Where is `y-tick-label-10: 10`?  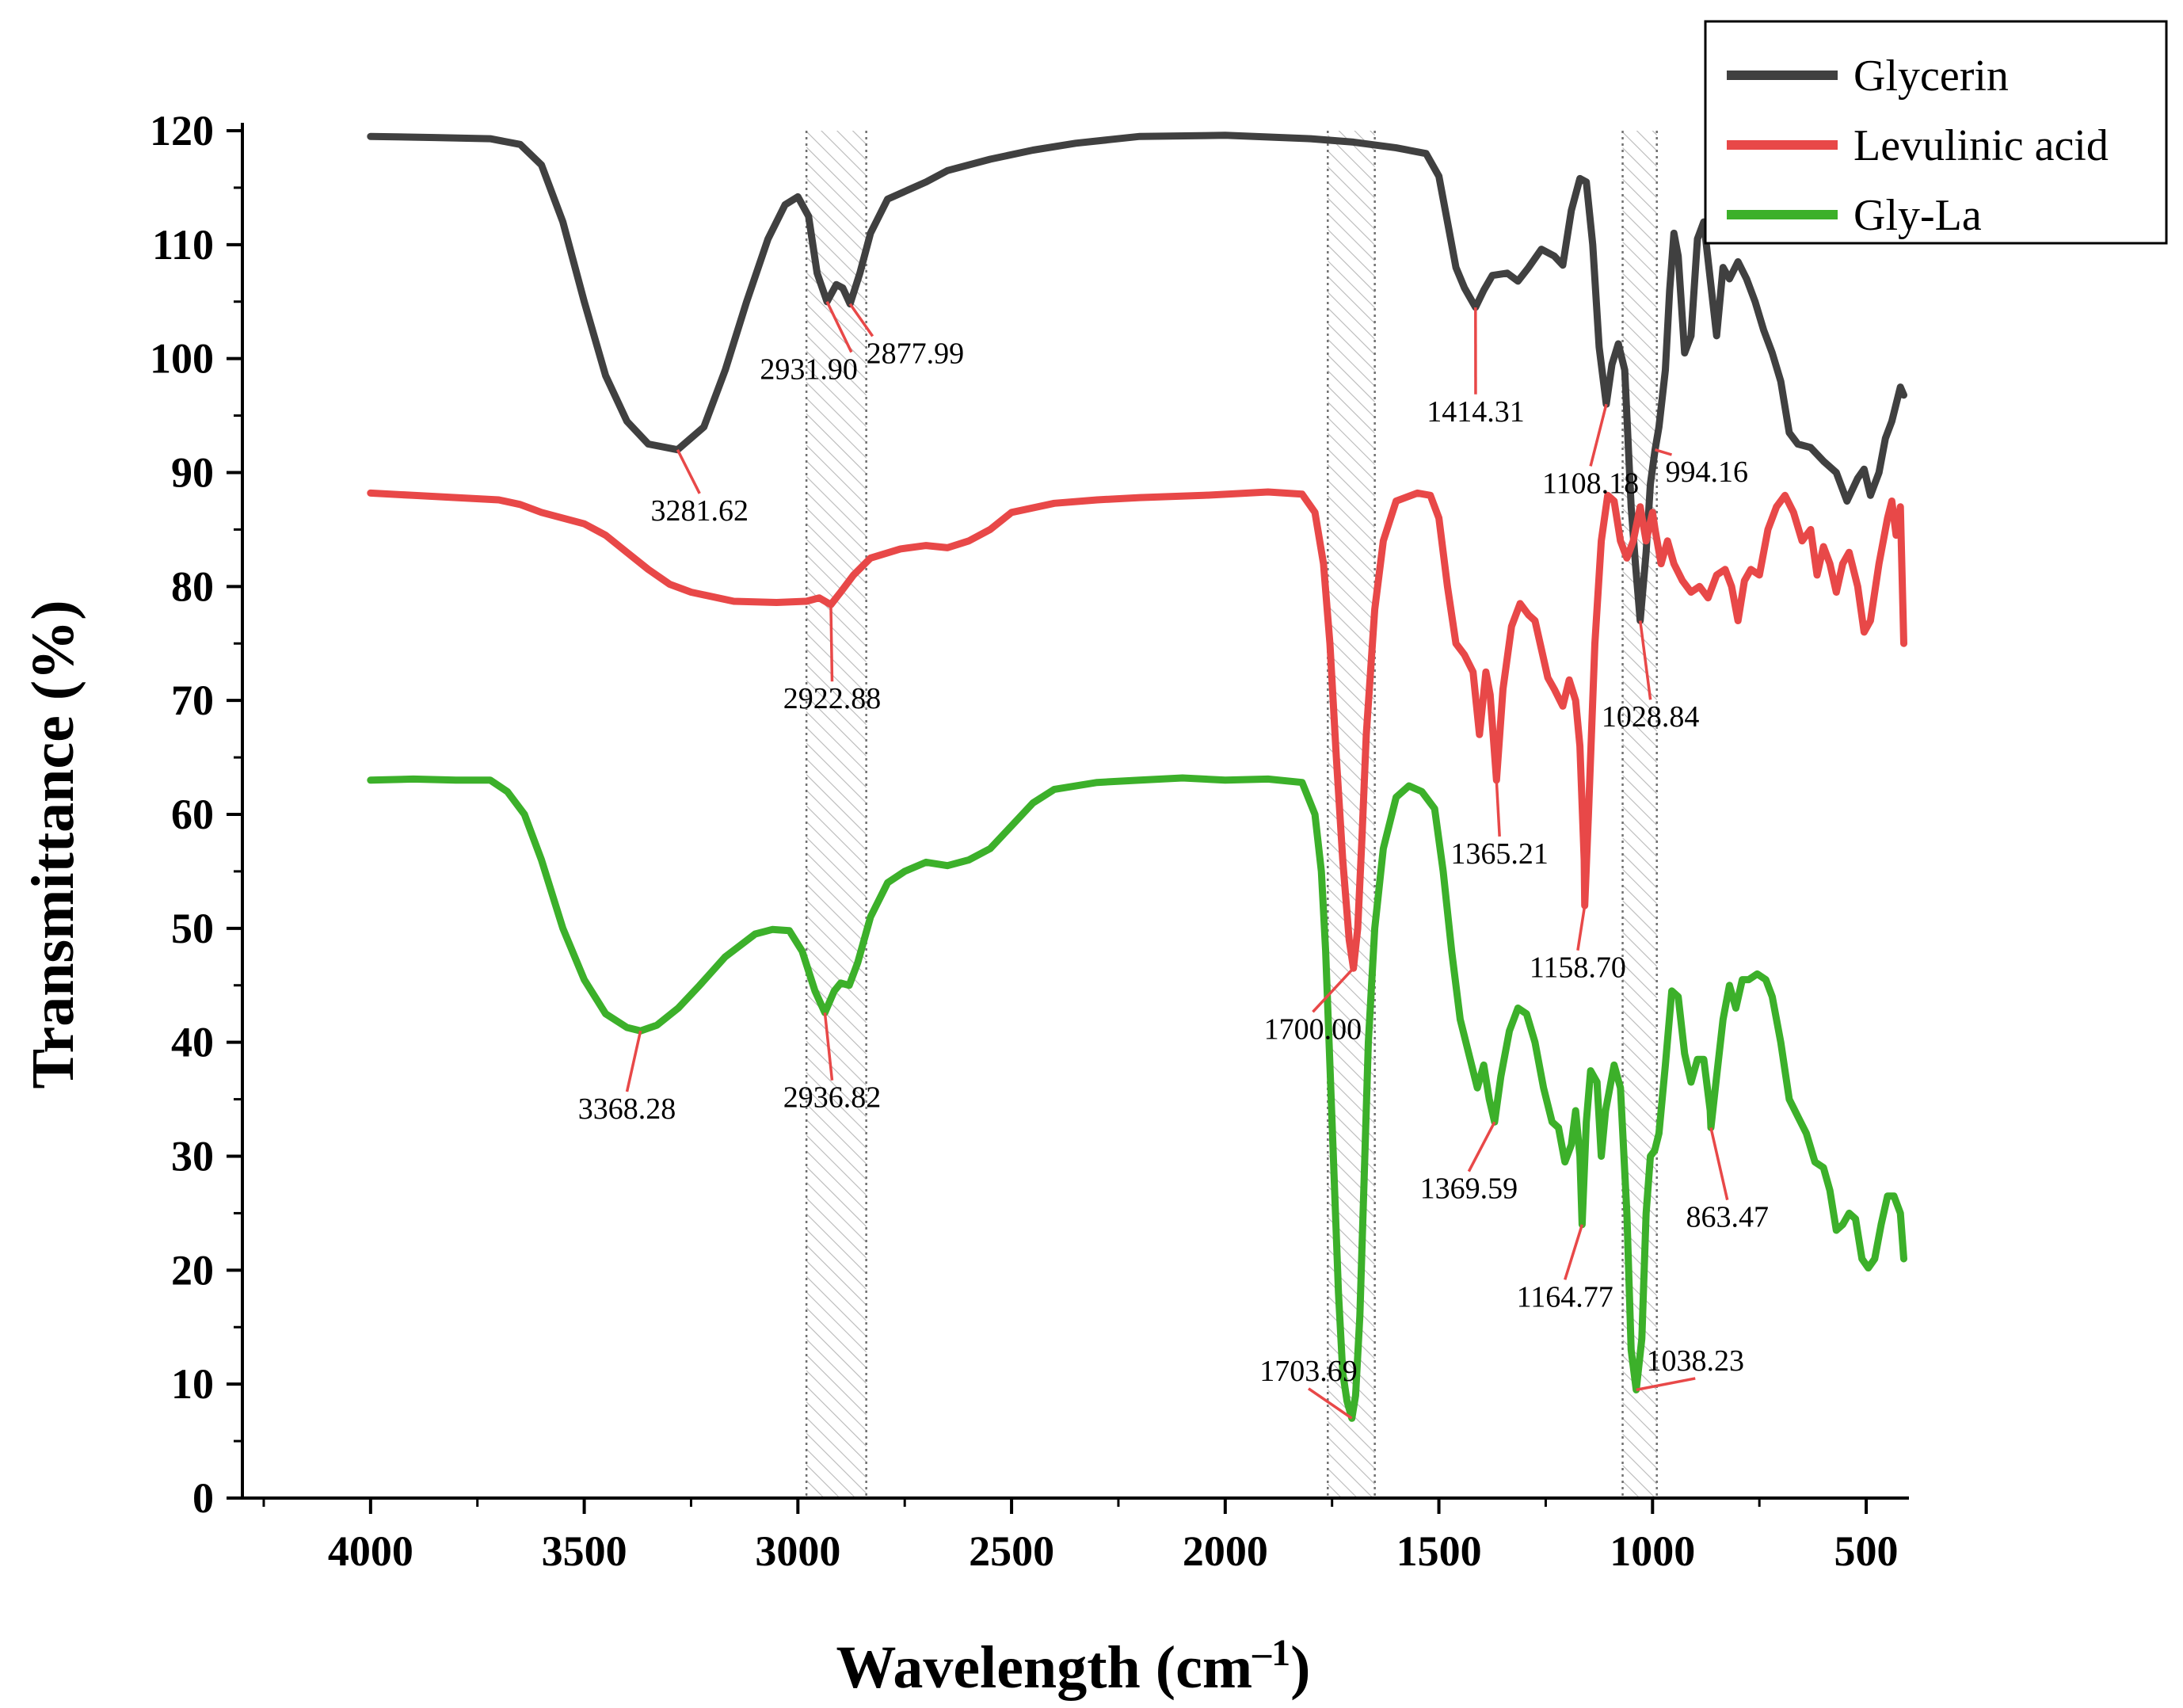 y-tick-label-10: 10 is located at coordinates (192, 1384).